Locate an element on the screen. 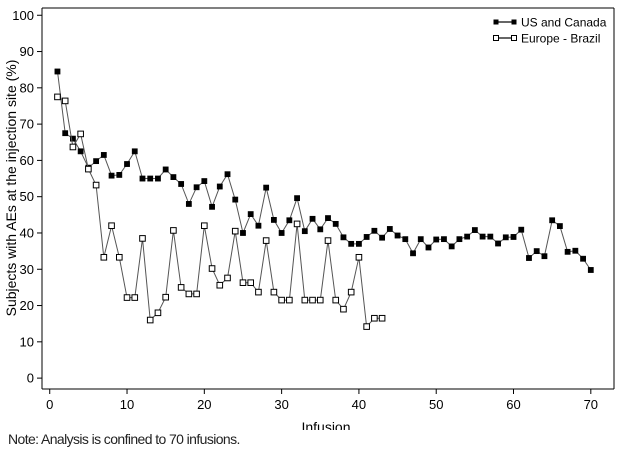 Image resolution: width=620 pixels, height=452 pixels. x-axis-title: Infusion is located at coordinates (325, 424).